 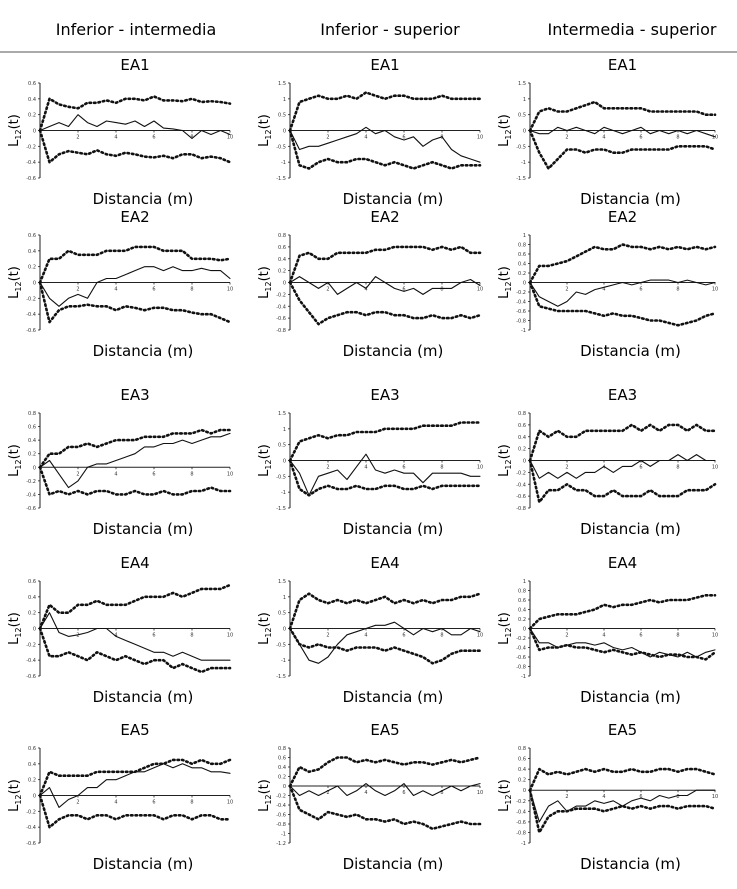 What do you see at coordinates (282, 116) in the screenshot?
I see `y-tick-label: 0.5` at bounding box center [282, 116].